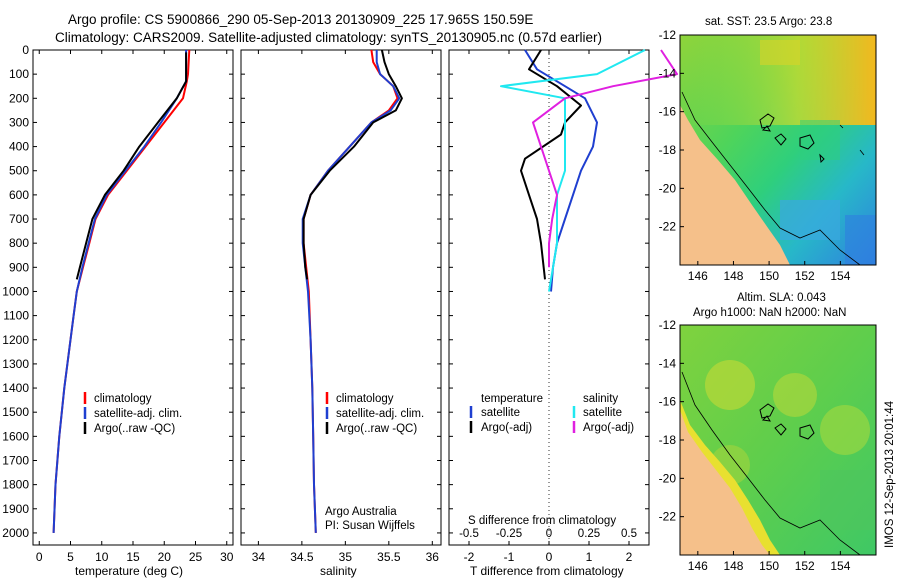  I want to click on map-y-tick-label: -14, so click(668, 363).